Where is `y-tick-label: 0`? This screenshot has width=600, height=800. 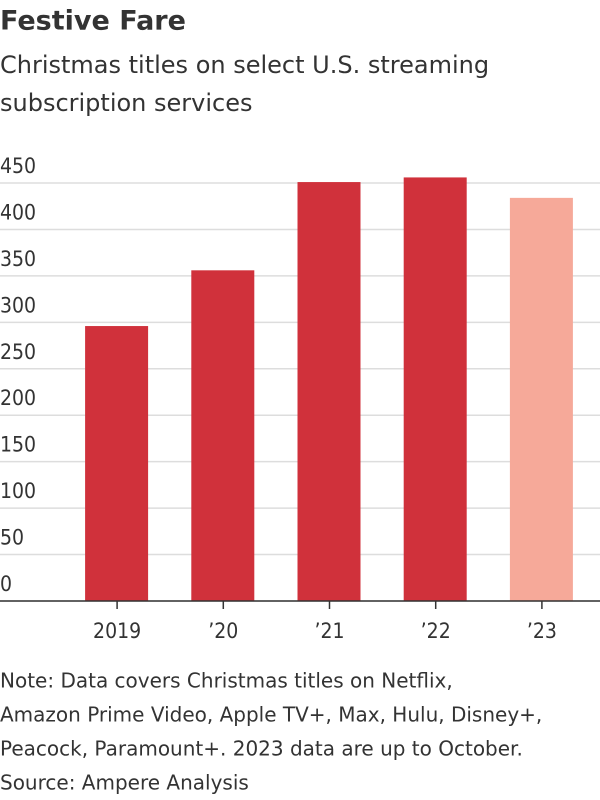 y-tick-label: 0 is located at coordinates (6, 584).